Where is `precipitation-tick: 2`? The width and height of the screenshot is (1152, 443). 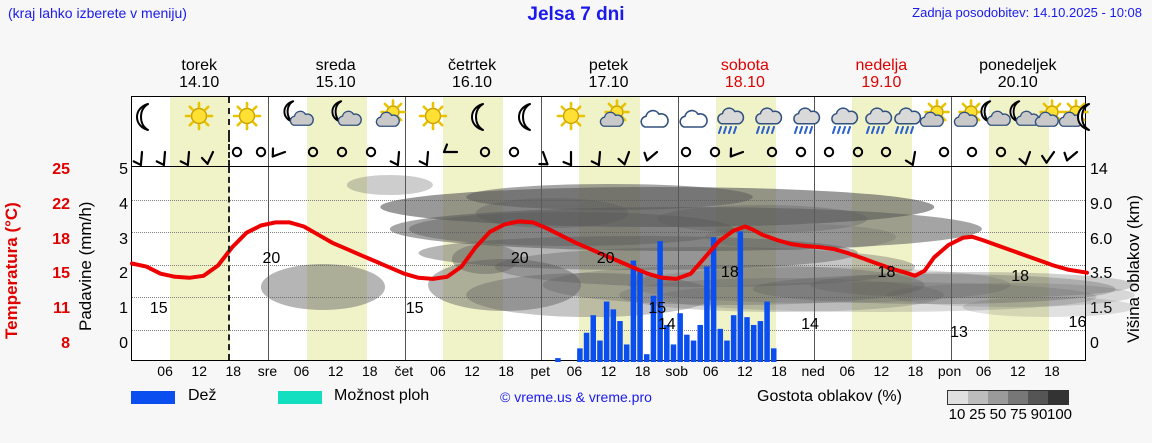 precipitation-tick: 2 is located at coordinates (123, 274).